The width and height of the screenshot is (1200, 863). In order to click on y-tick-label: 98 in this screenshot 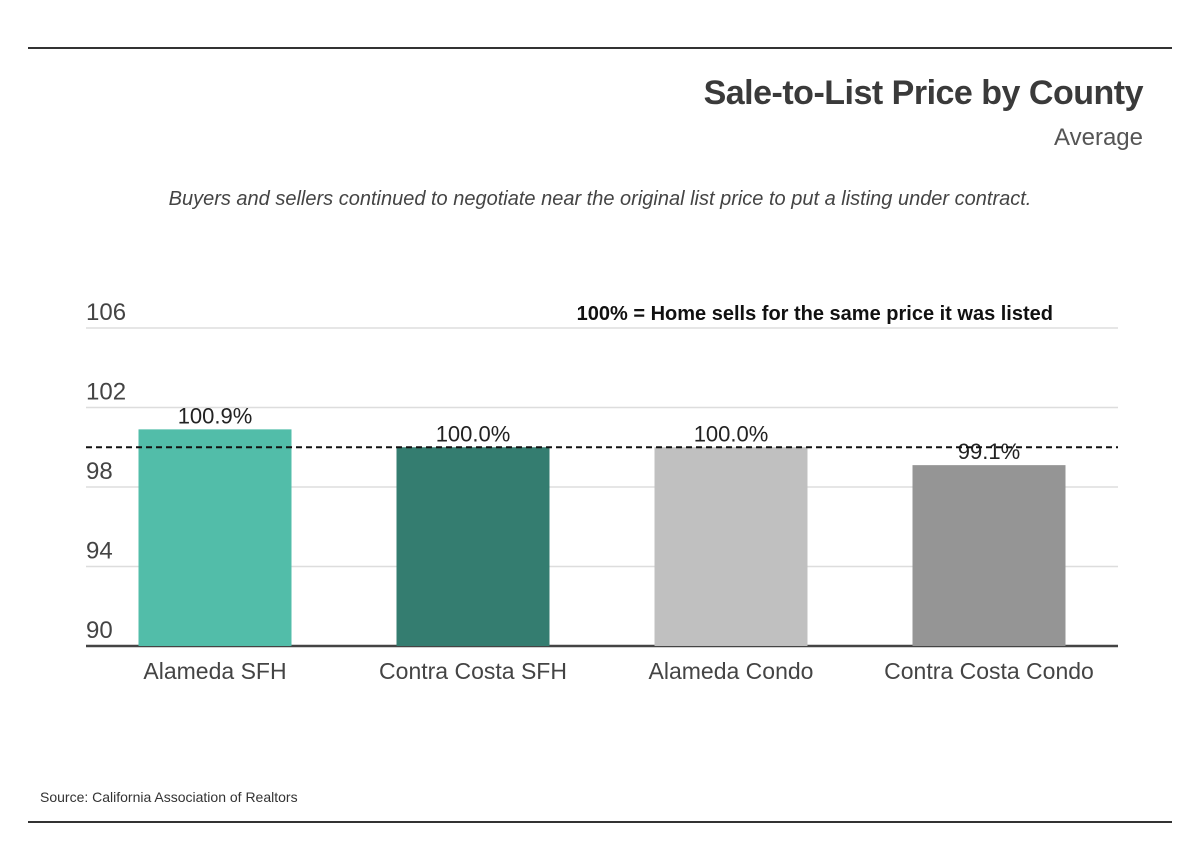, I will do `click(99, 471)`.